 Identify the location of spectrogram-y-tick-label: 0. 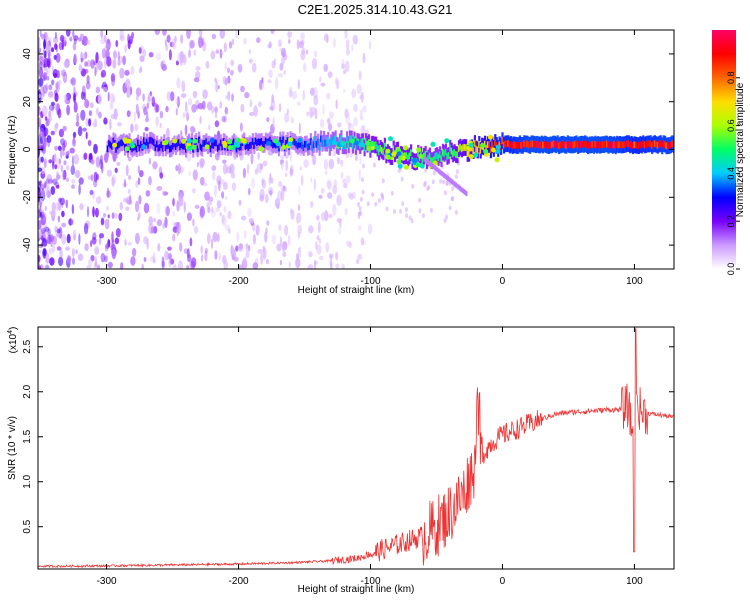
(27, 149).